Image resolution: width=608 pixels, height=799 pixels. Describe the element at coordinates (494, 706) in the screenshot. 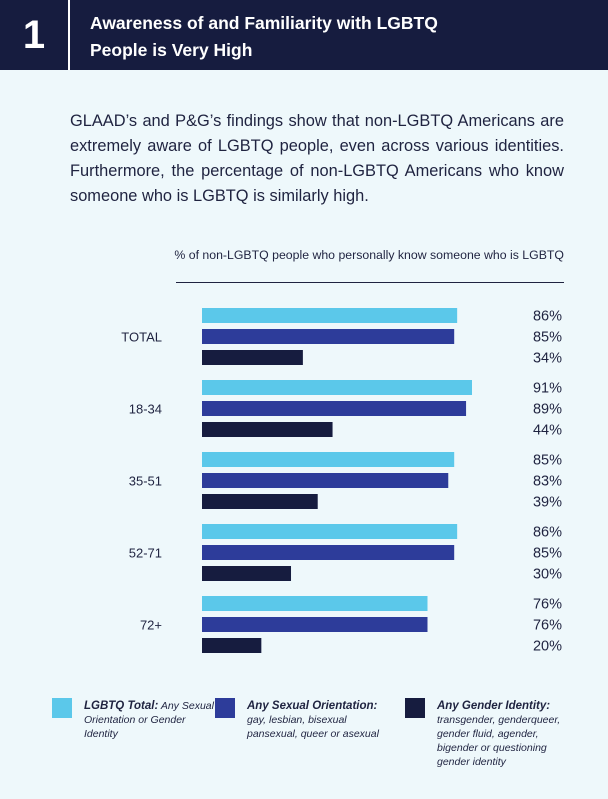

I see `legend-name: Any Gender Identity:` at that location.